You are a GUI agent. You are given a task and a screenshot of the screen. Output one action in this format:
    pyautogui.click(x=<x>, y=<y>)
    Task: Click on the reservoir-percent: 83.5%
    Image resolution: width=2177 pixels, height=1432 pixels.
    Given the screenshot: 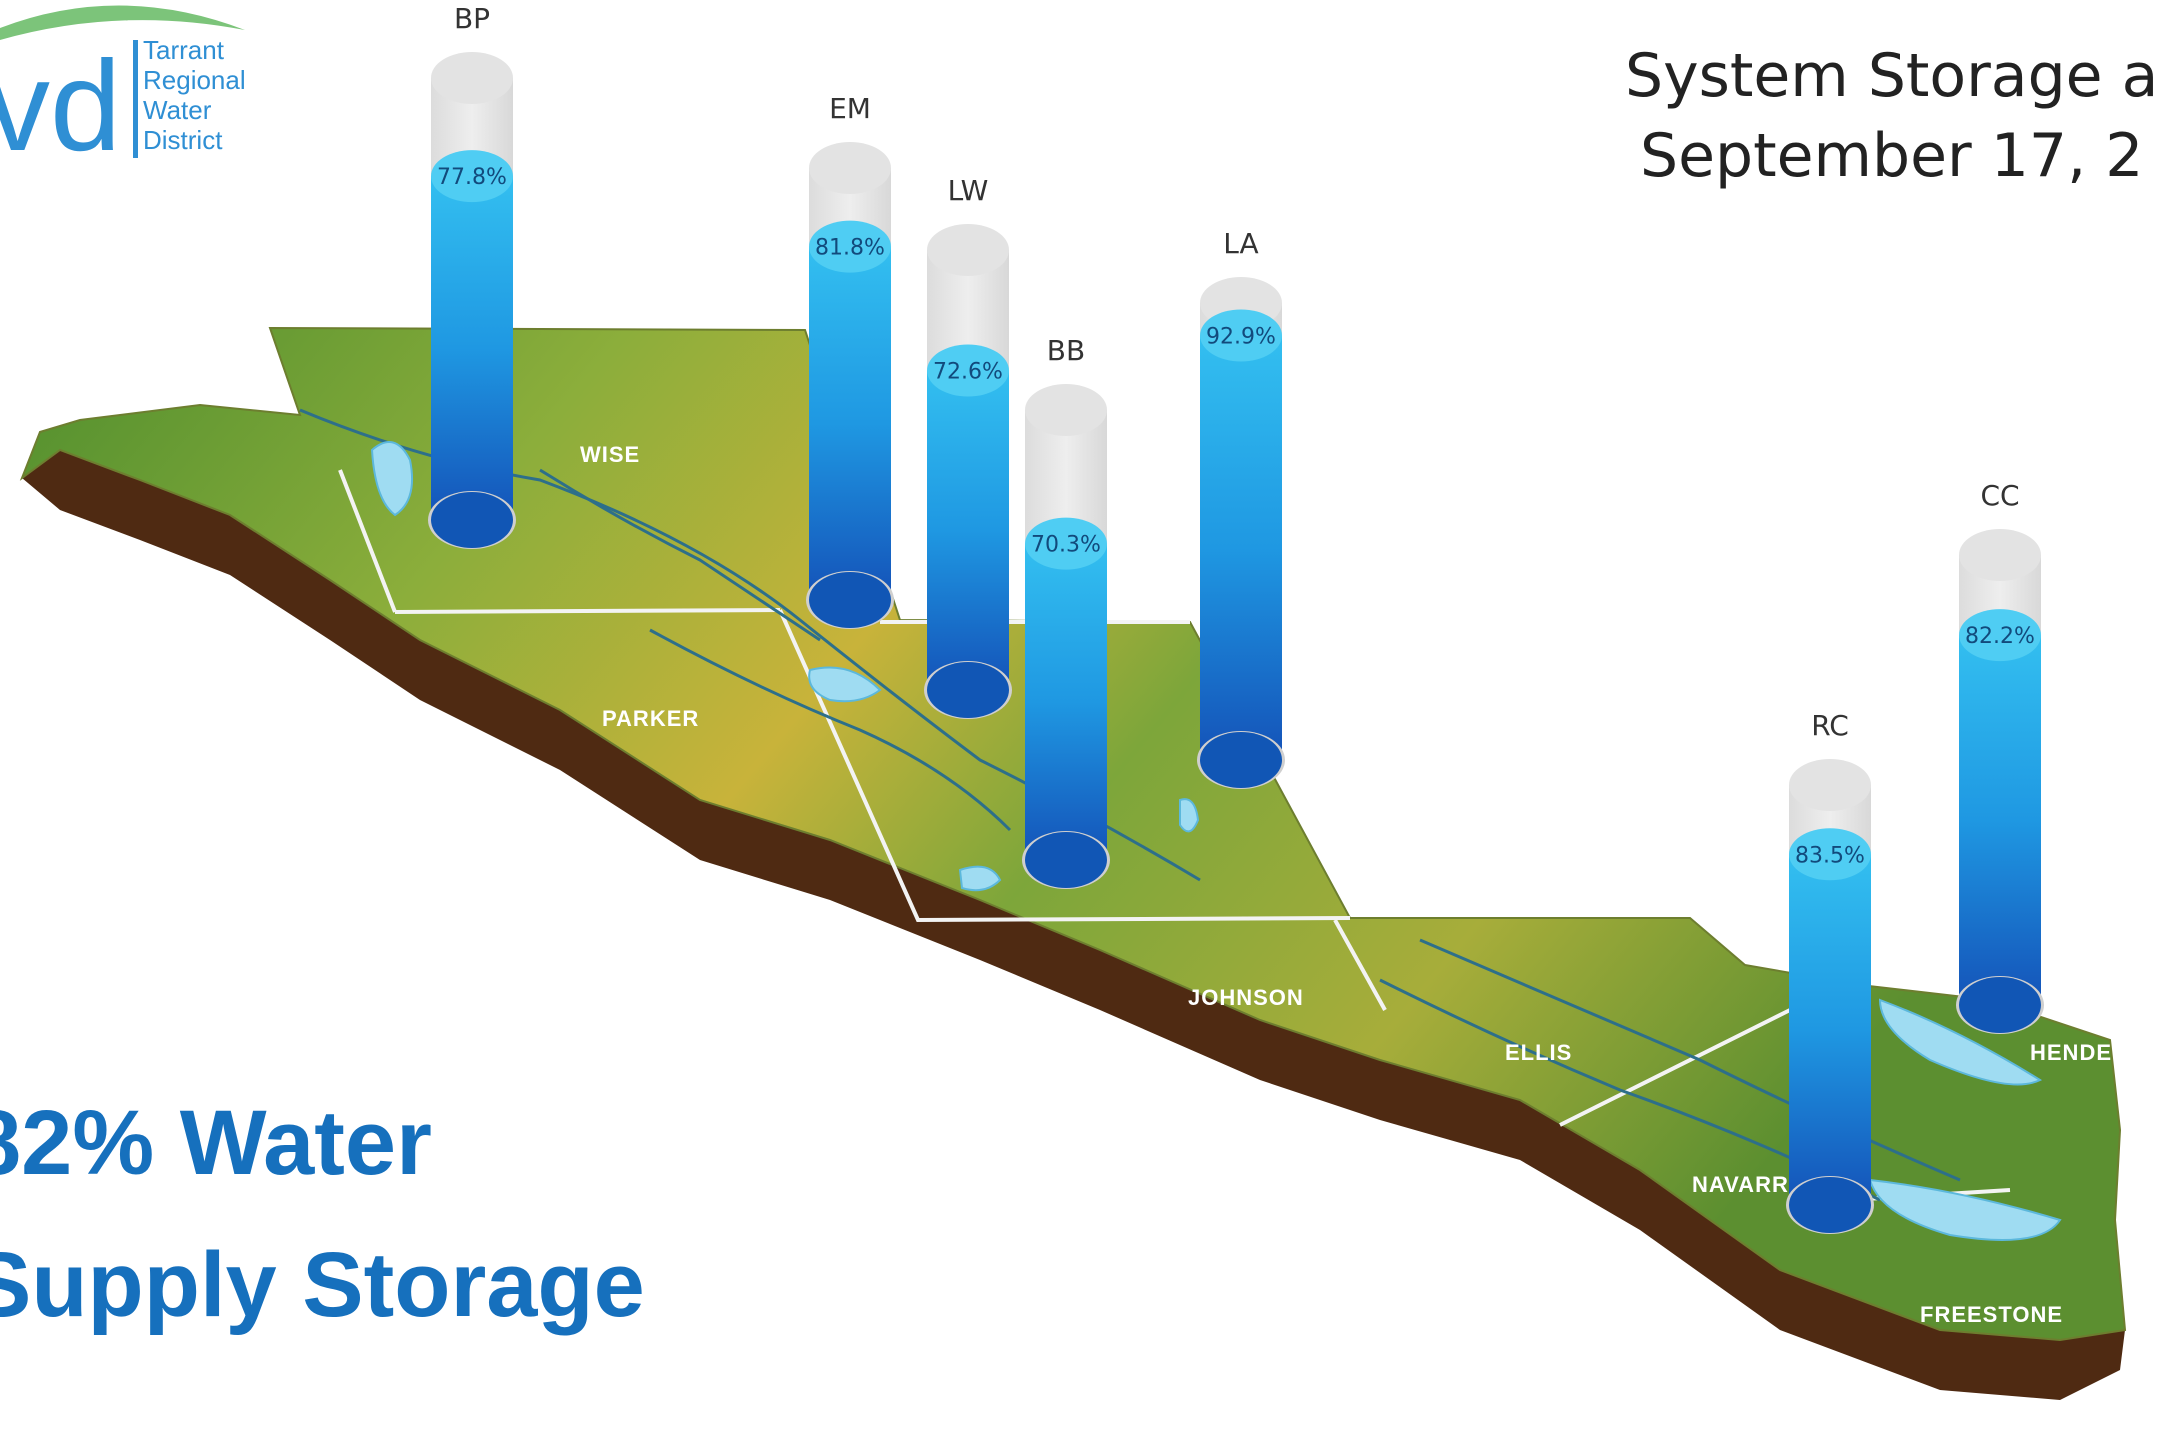 What is the action you would take?
    pyautogui.click(x=1830, y=855)
    